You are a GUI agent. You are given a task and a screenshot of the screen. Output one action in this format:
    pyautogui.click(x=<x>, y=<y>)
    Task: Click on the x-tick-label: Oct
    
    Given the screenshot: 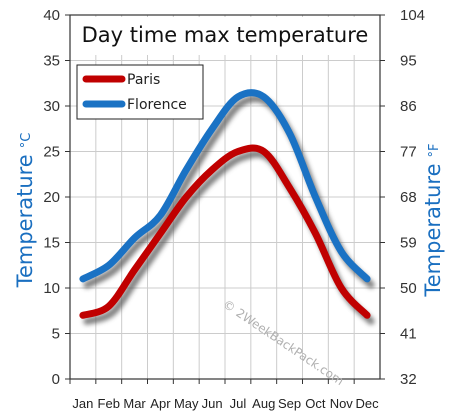 What is the action you would take?
    pyautogui.click(x=315, y=403)
    